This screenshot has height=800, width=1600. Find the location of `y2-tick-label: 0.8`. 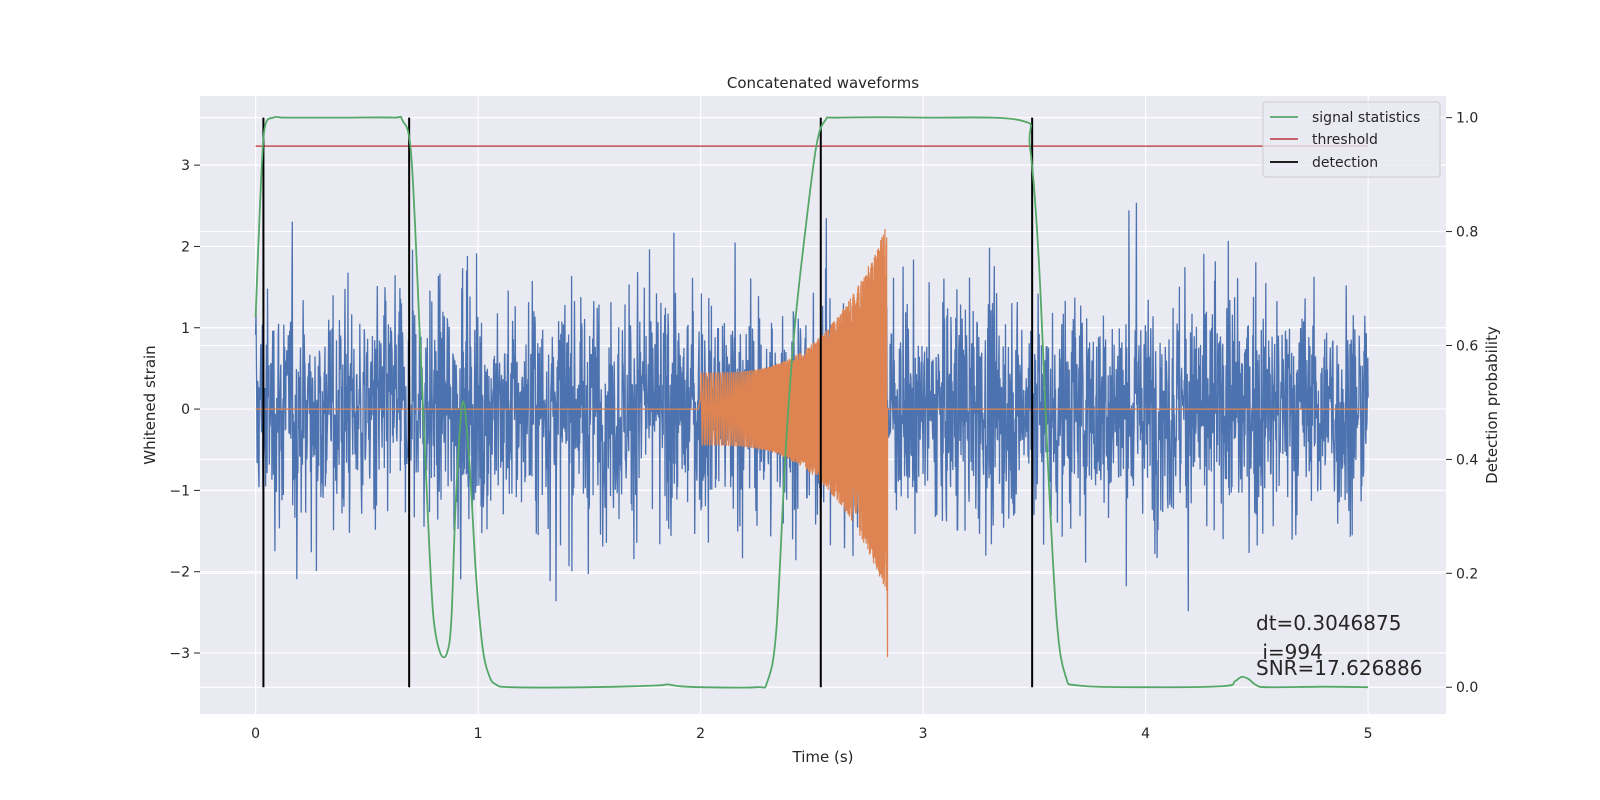

y2-tick-label: 0.8 is located at coordinates (1467, 233).